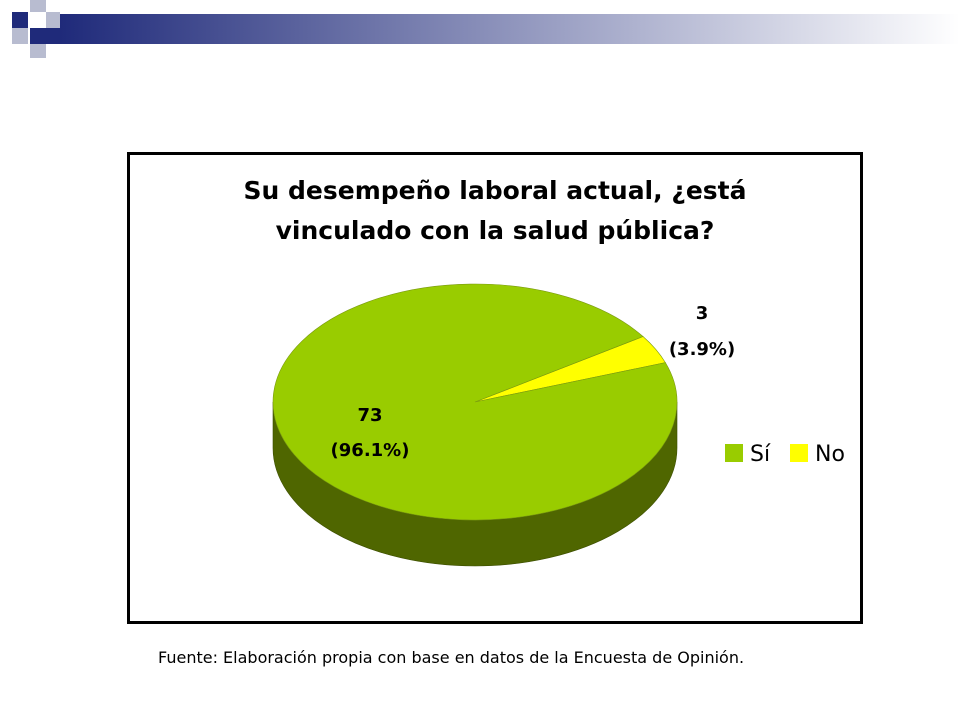 This screenshot has height=720, width=960. What do you see at coordinates (702, 313) in the screenshot?
I see `slice-label-no-count: 3` at bounding box center [702, 313].